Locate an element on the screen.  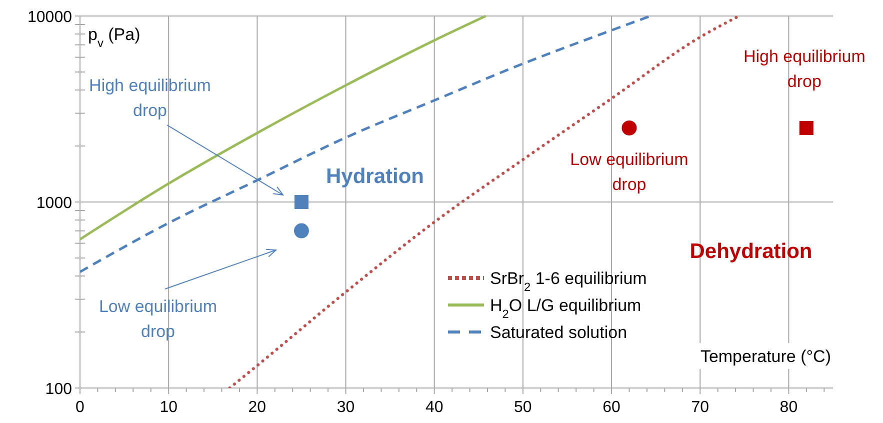
legend-label: SrBr$_{2}$ 1-6 equilibrium is located at coordinates (568, 281).